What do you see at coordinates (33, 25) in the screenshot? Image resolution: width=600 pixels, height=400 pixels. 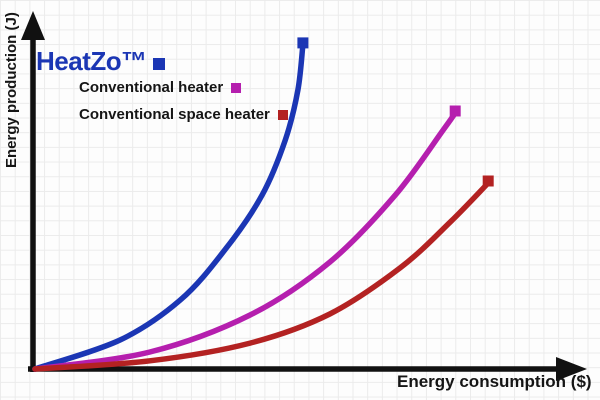 I see `y-axis-arrowhead-icon` at bounding box center [33, 25].